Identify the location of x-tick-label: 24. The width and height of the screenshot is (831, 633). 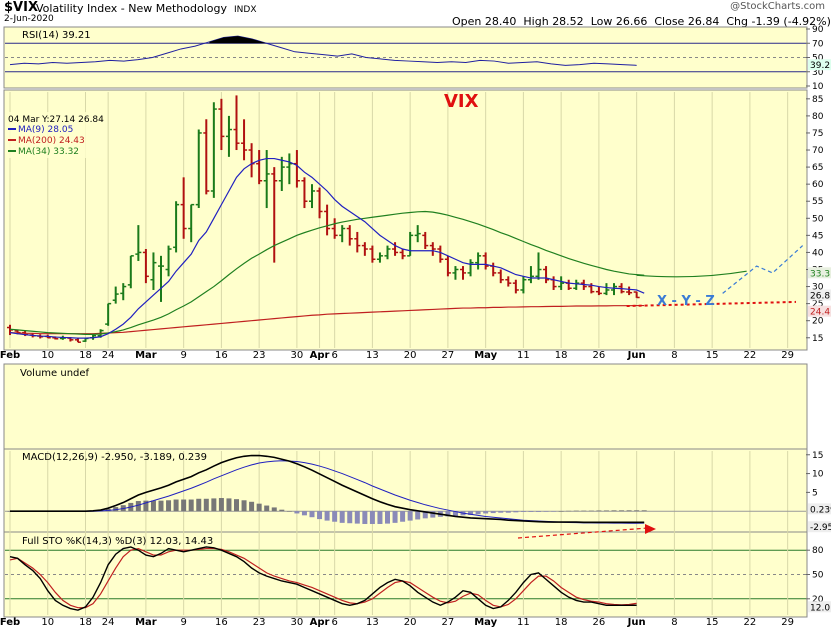
(108, 622).